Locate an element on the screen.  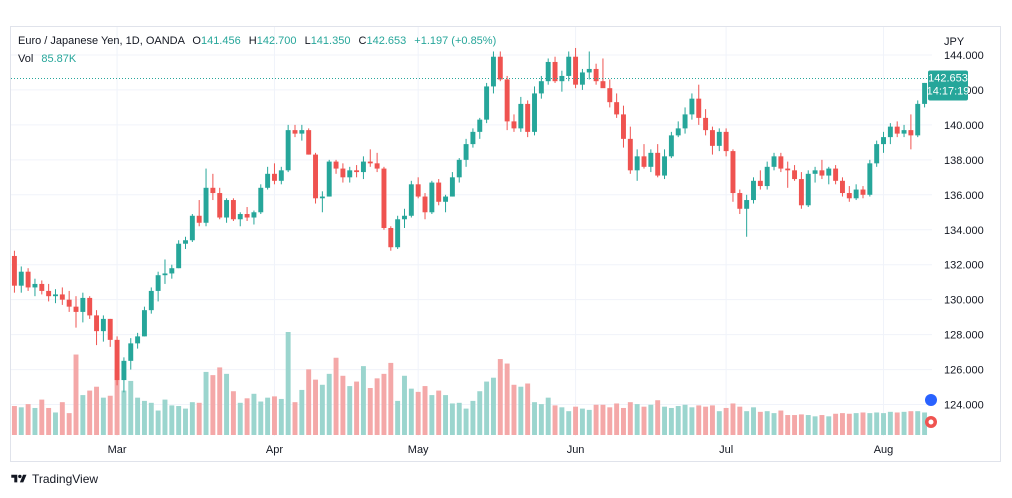
bar-countdown: 14:17:19 is located at coordinates (948, 92).